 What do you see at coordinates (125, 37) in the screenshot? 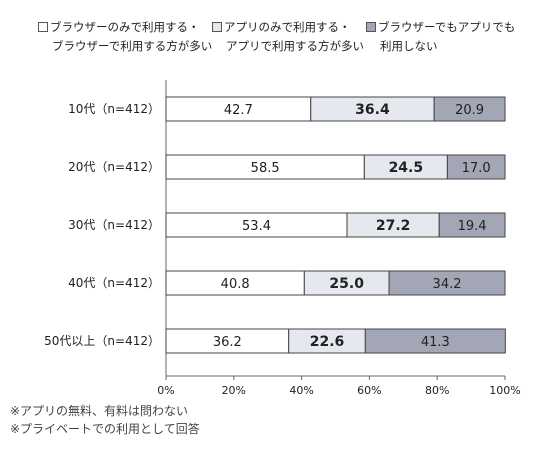
I see `legend-item-browser: ブラウザーのみで利用する・ ブラウザーで利用する方が多い` at bounding box center [125, 37].